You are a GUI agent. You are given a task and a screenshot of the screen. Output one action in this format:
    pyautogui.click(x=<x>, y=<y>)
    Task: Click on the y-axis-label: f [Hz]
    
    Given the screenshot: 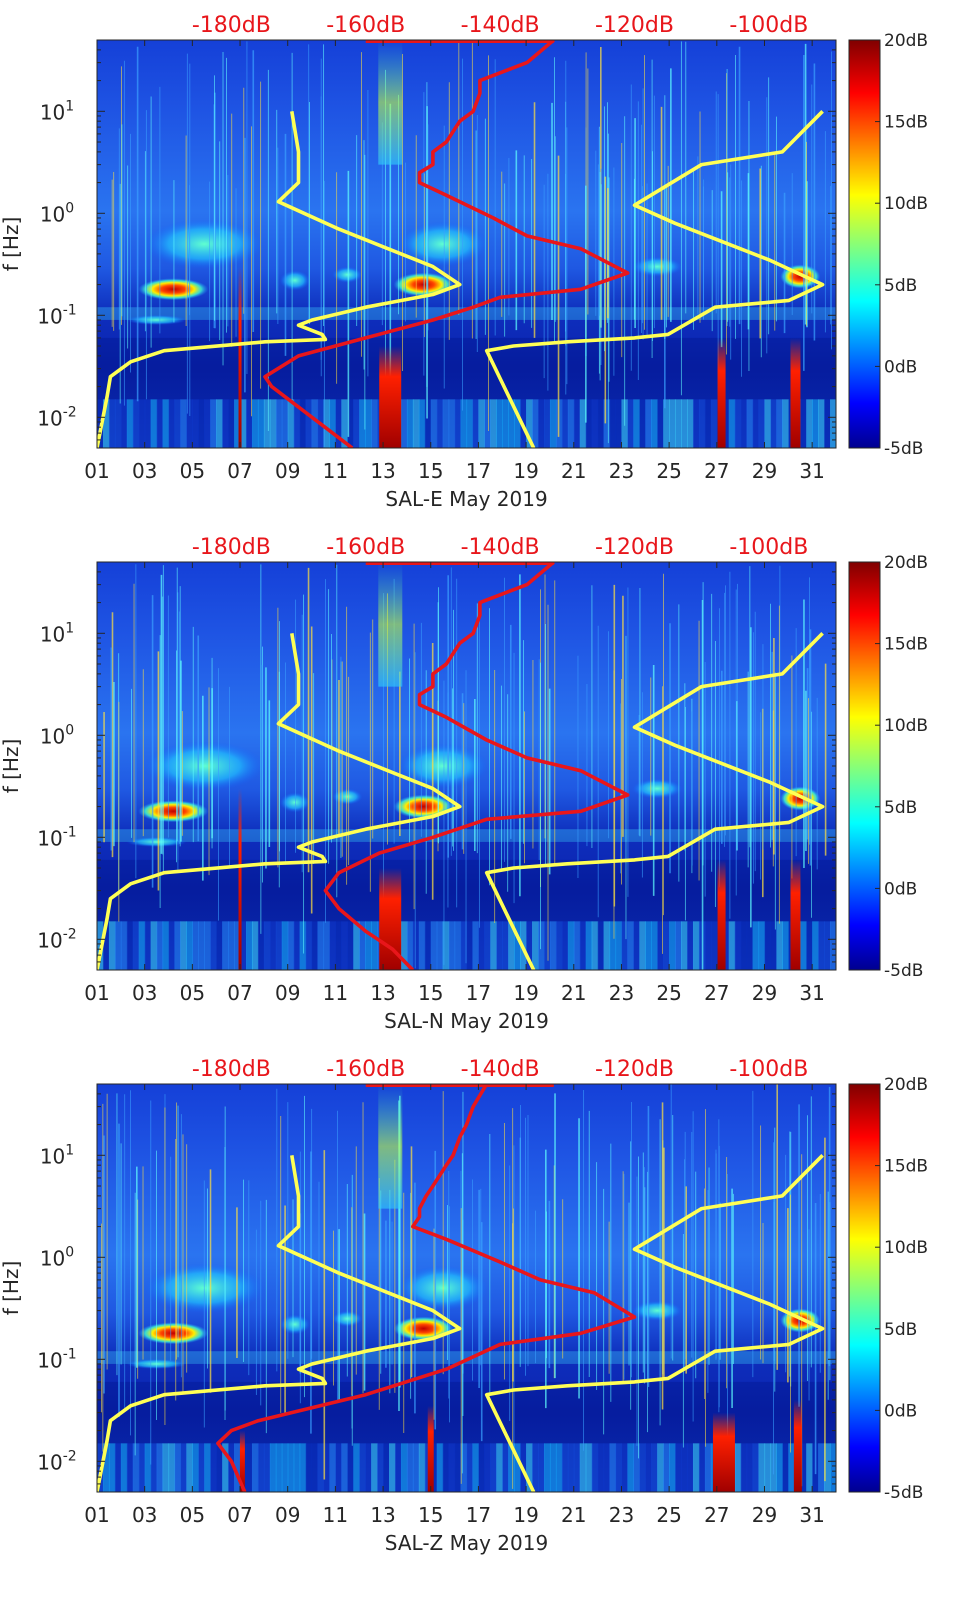 What is the action you would take?
    pyautogui.click(x=11, y=1288)
    